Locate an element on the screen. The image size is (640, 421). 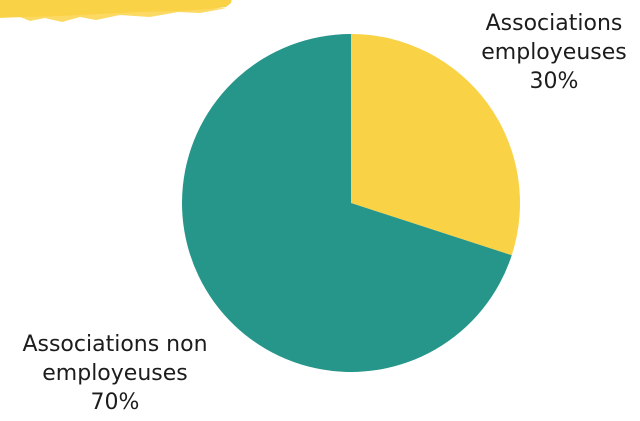
slice-label-non-employeuses-line-2: employeuses is located at coordinates (115, 373).